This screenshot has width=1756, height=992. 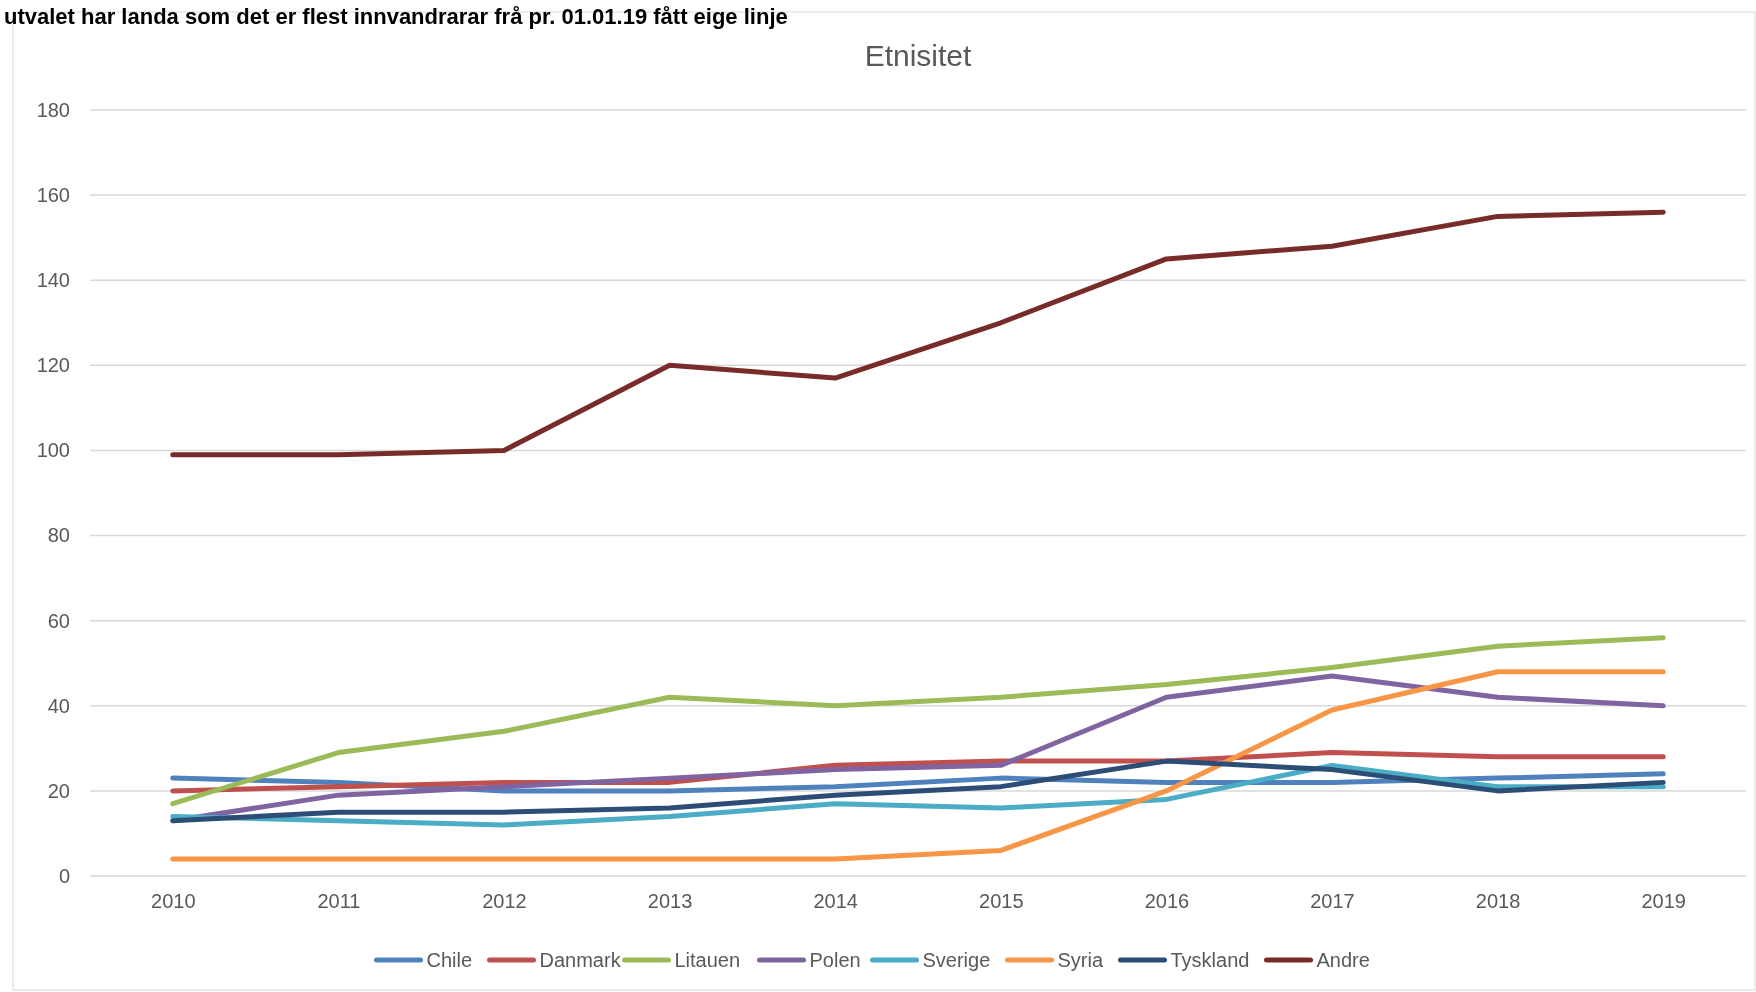 I want to click on legend-label: Sverige, so click(x=956, y=960).